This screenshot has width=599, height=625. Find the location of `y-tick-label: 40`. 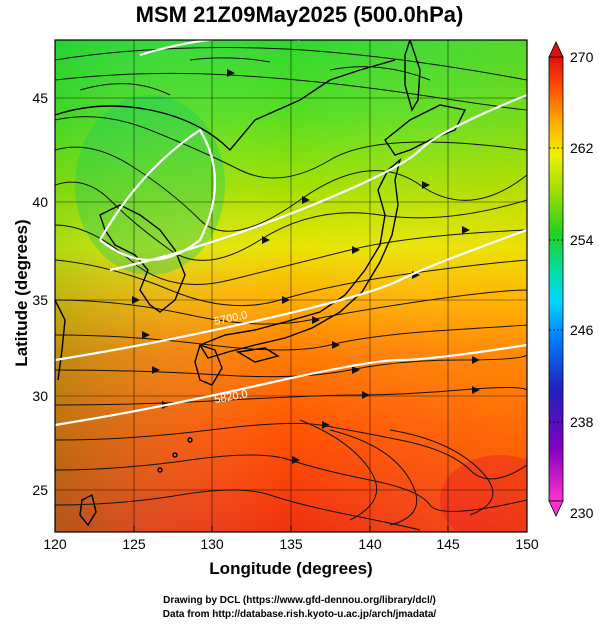

y-tick-label: 40 is located at coordinates (40, 202).